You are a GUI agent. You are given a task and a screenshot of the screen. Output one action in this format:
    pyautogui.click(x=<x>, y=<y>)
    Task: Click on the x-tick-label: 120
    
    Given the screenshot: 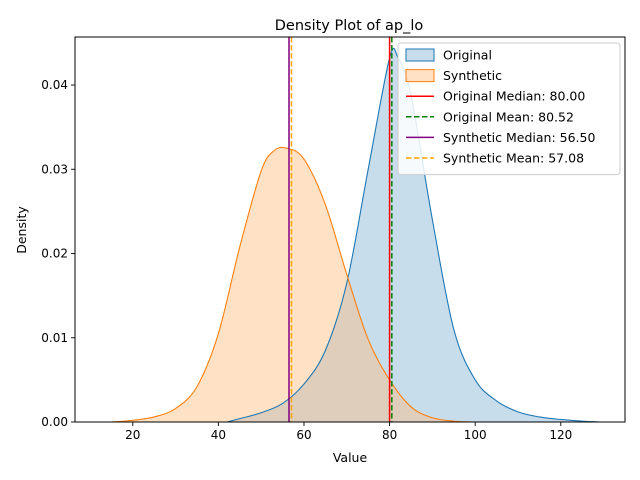 What is the action you would take?
    pyautogui.click(x=560, y=435)
    